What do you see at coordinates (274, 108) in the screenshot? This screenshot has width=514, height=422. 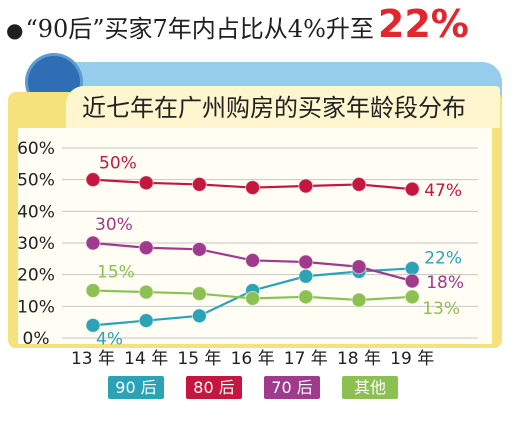 I see `chart-title: 近七年在广州购房的买家年龄段分布` at bounding box center [274, 108].